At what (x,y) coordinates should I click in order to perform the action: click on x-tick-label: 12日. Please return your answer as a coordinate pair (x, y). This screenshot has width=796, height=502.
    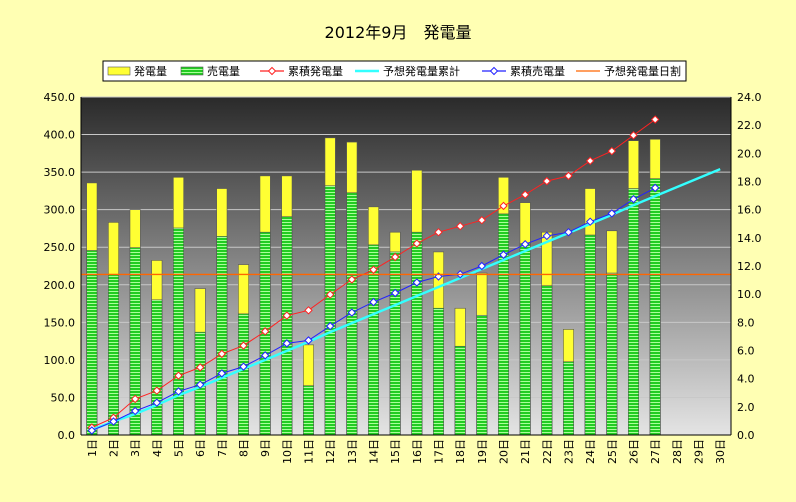
    Looking at the image, I should click on (330, 451).